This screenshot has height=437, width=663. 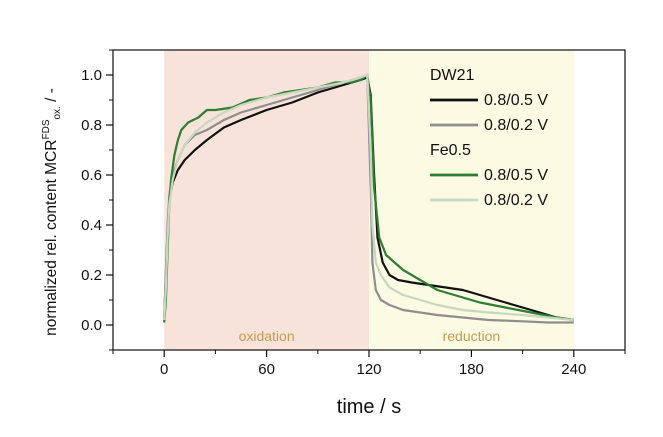 What do you see at coordinates (164, 369) in the screenshot?
I see `x-tick-label: 0` at bounding box center [164, 369].